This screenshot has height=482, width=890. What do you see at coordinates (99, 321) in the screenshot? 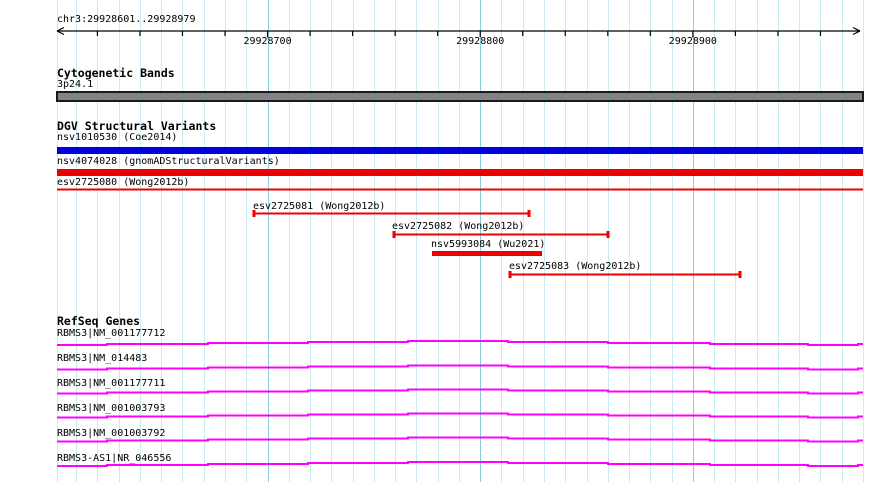
I see `section-header-refseq: RefSeq Genes` at bounding box center [99, 321].